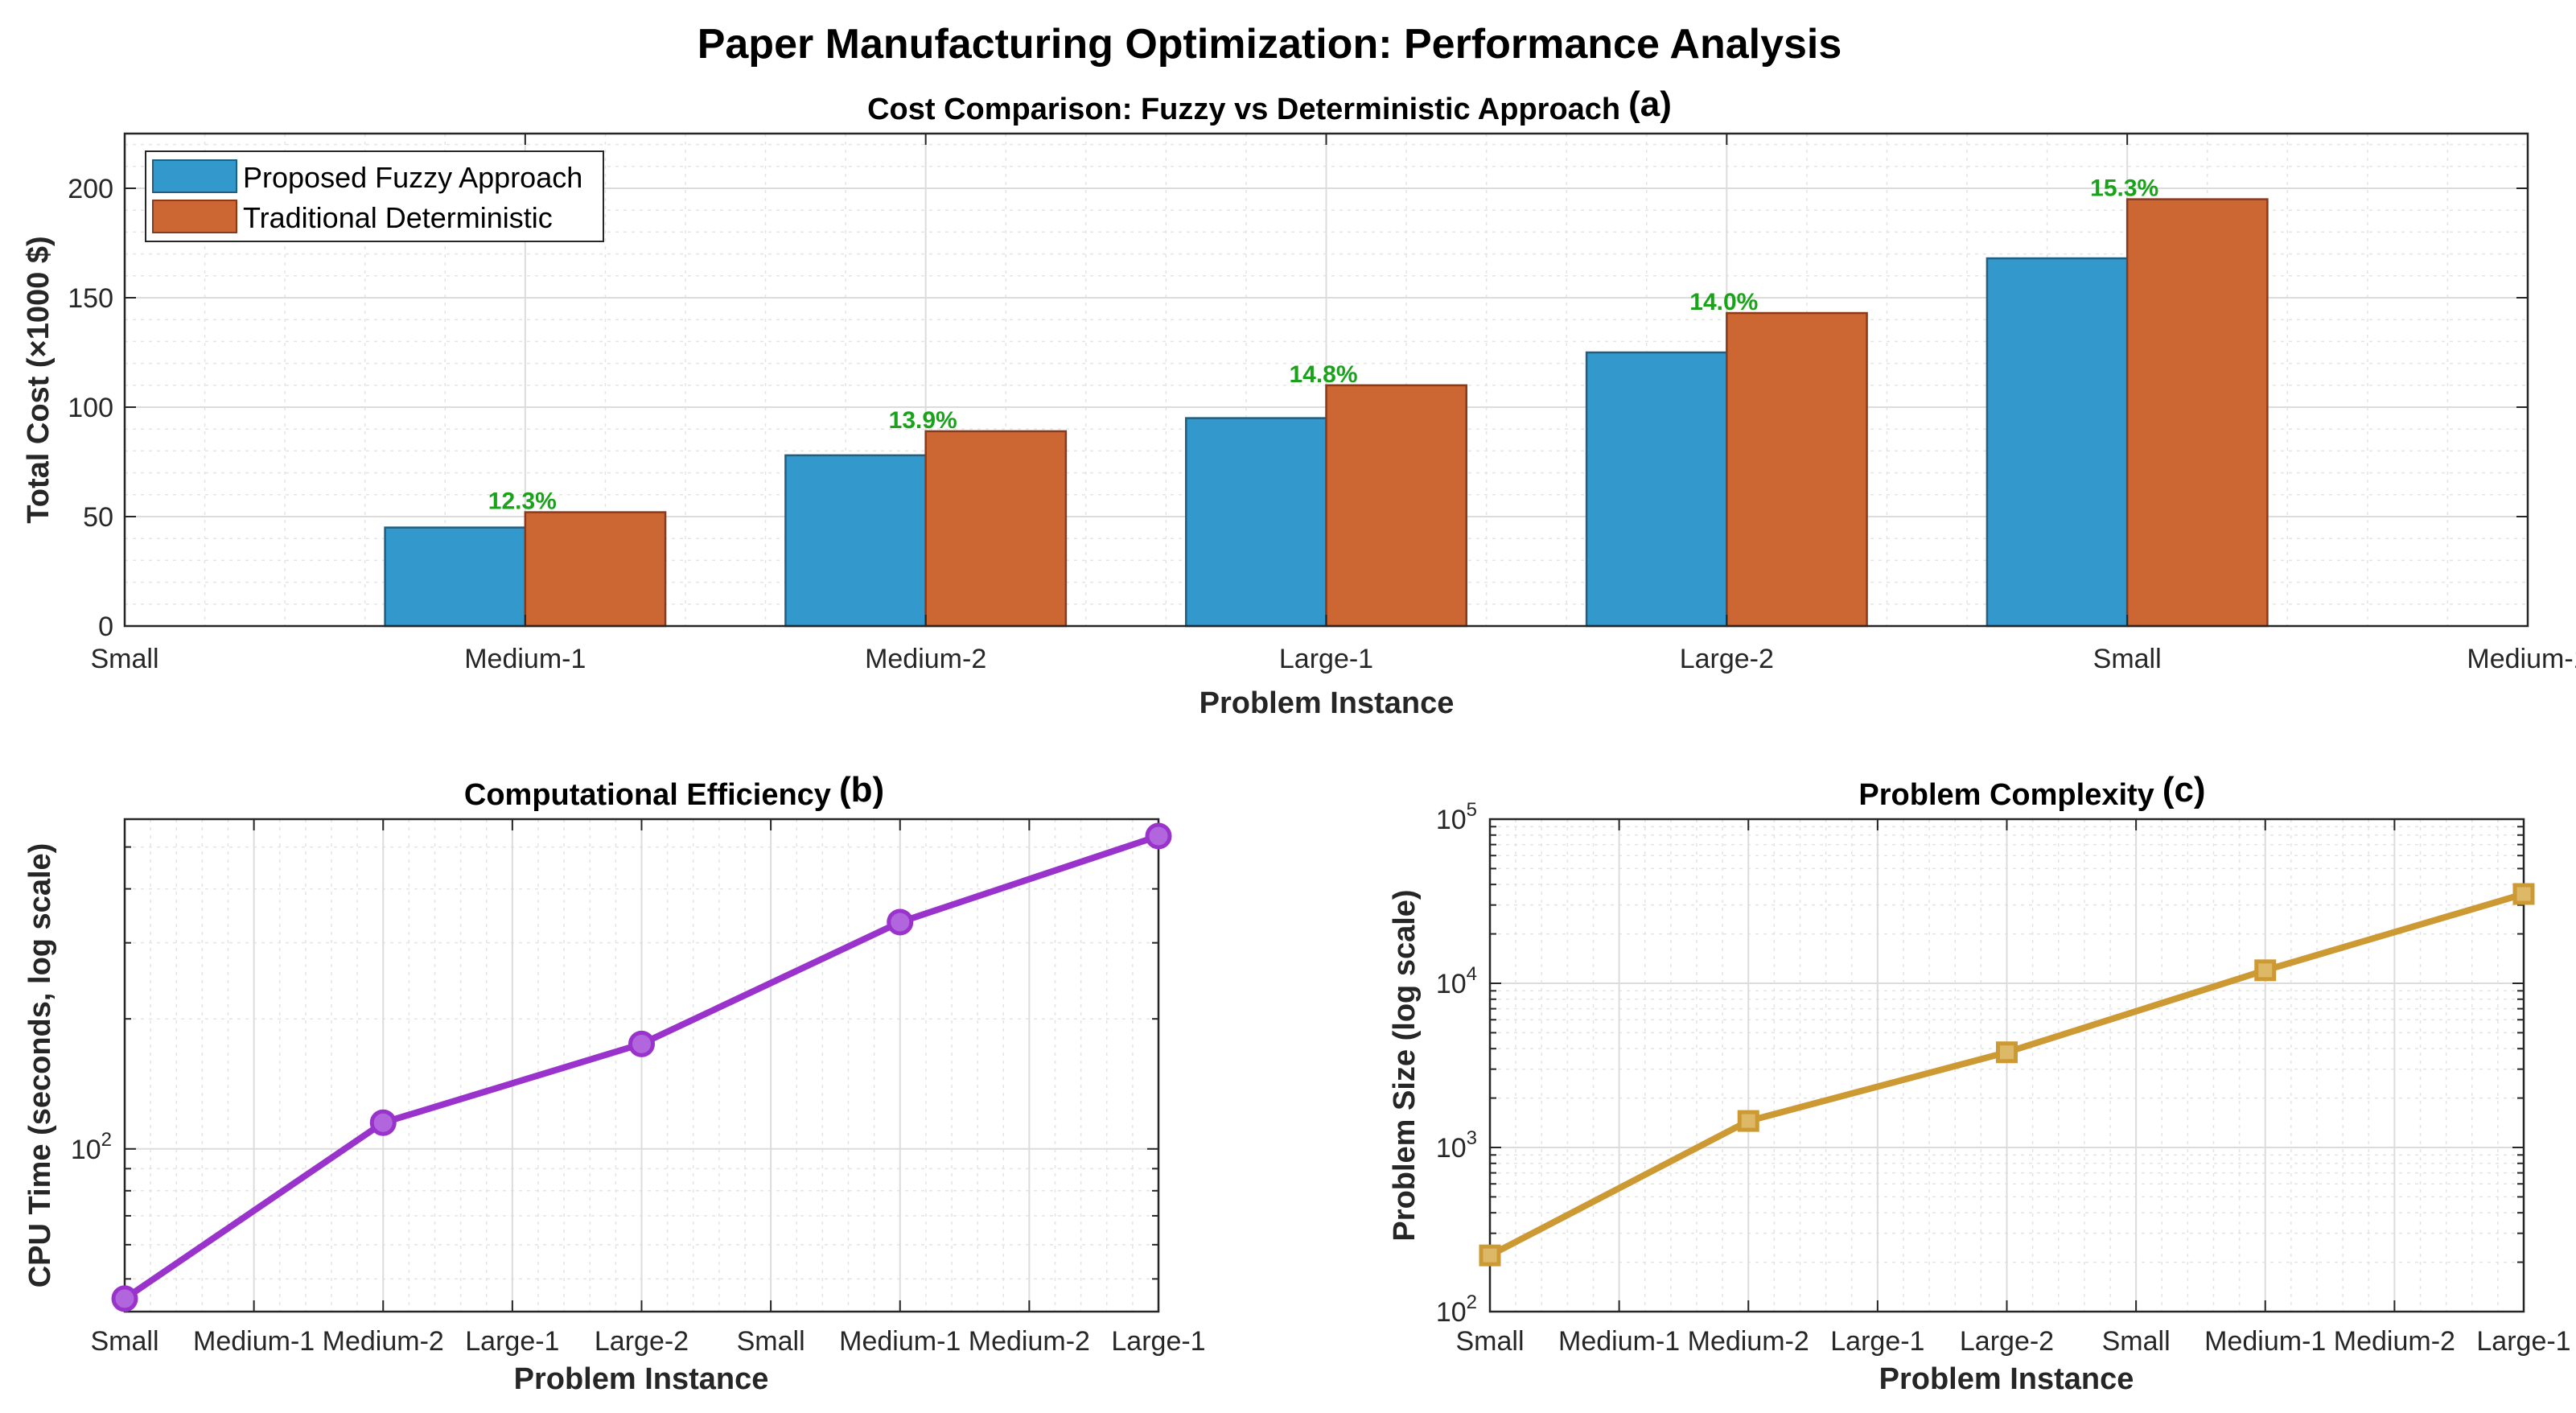 The width and height of the screenshot is (2576, 1413). I want to click on y-tick-label: 100, so click(90, 408).